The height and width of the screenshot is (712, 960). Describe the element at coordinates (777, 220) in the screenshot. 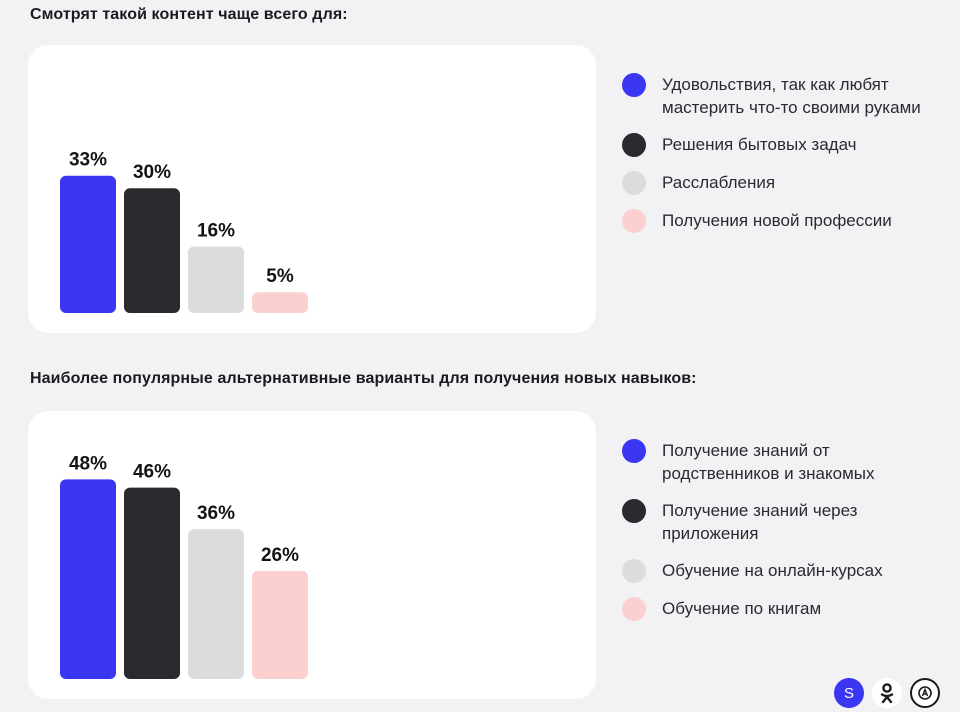

I see `legend-label: Получения новой профессии` at that location.